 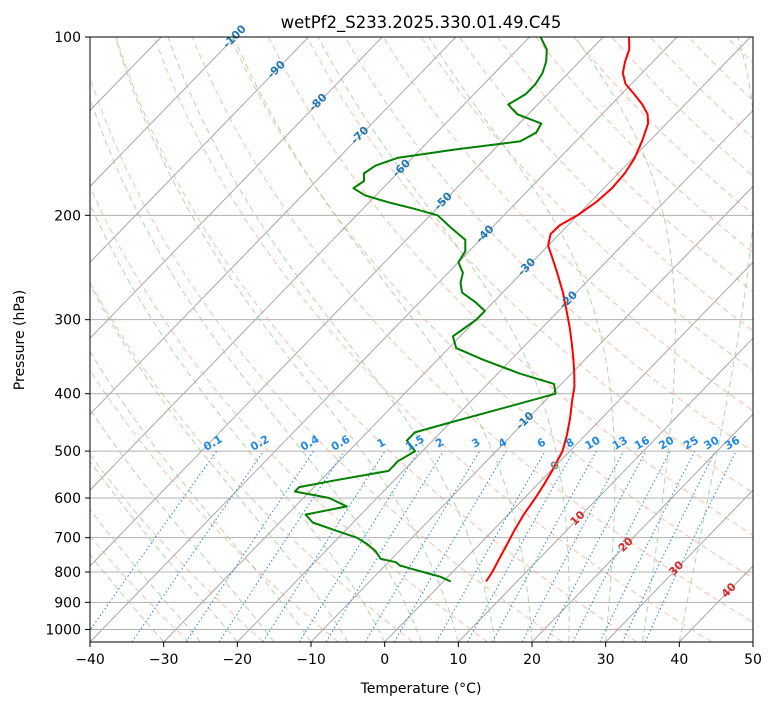 I want to click on x-tick-label: −30, so click(x=164, y=660).